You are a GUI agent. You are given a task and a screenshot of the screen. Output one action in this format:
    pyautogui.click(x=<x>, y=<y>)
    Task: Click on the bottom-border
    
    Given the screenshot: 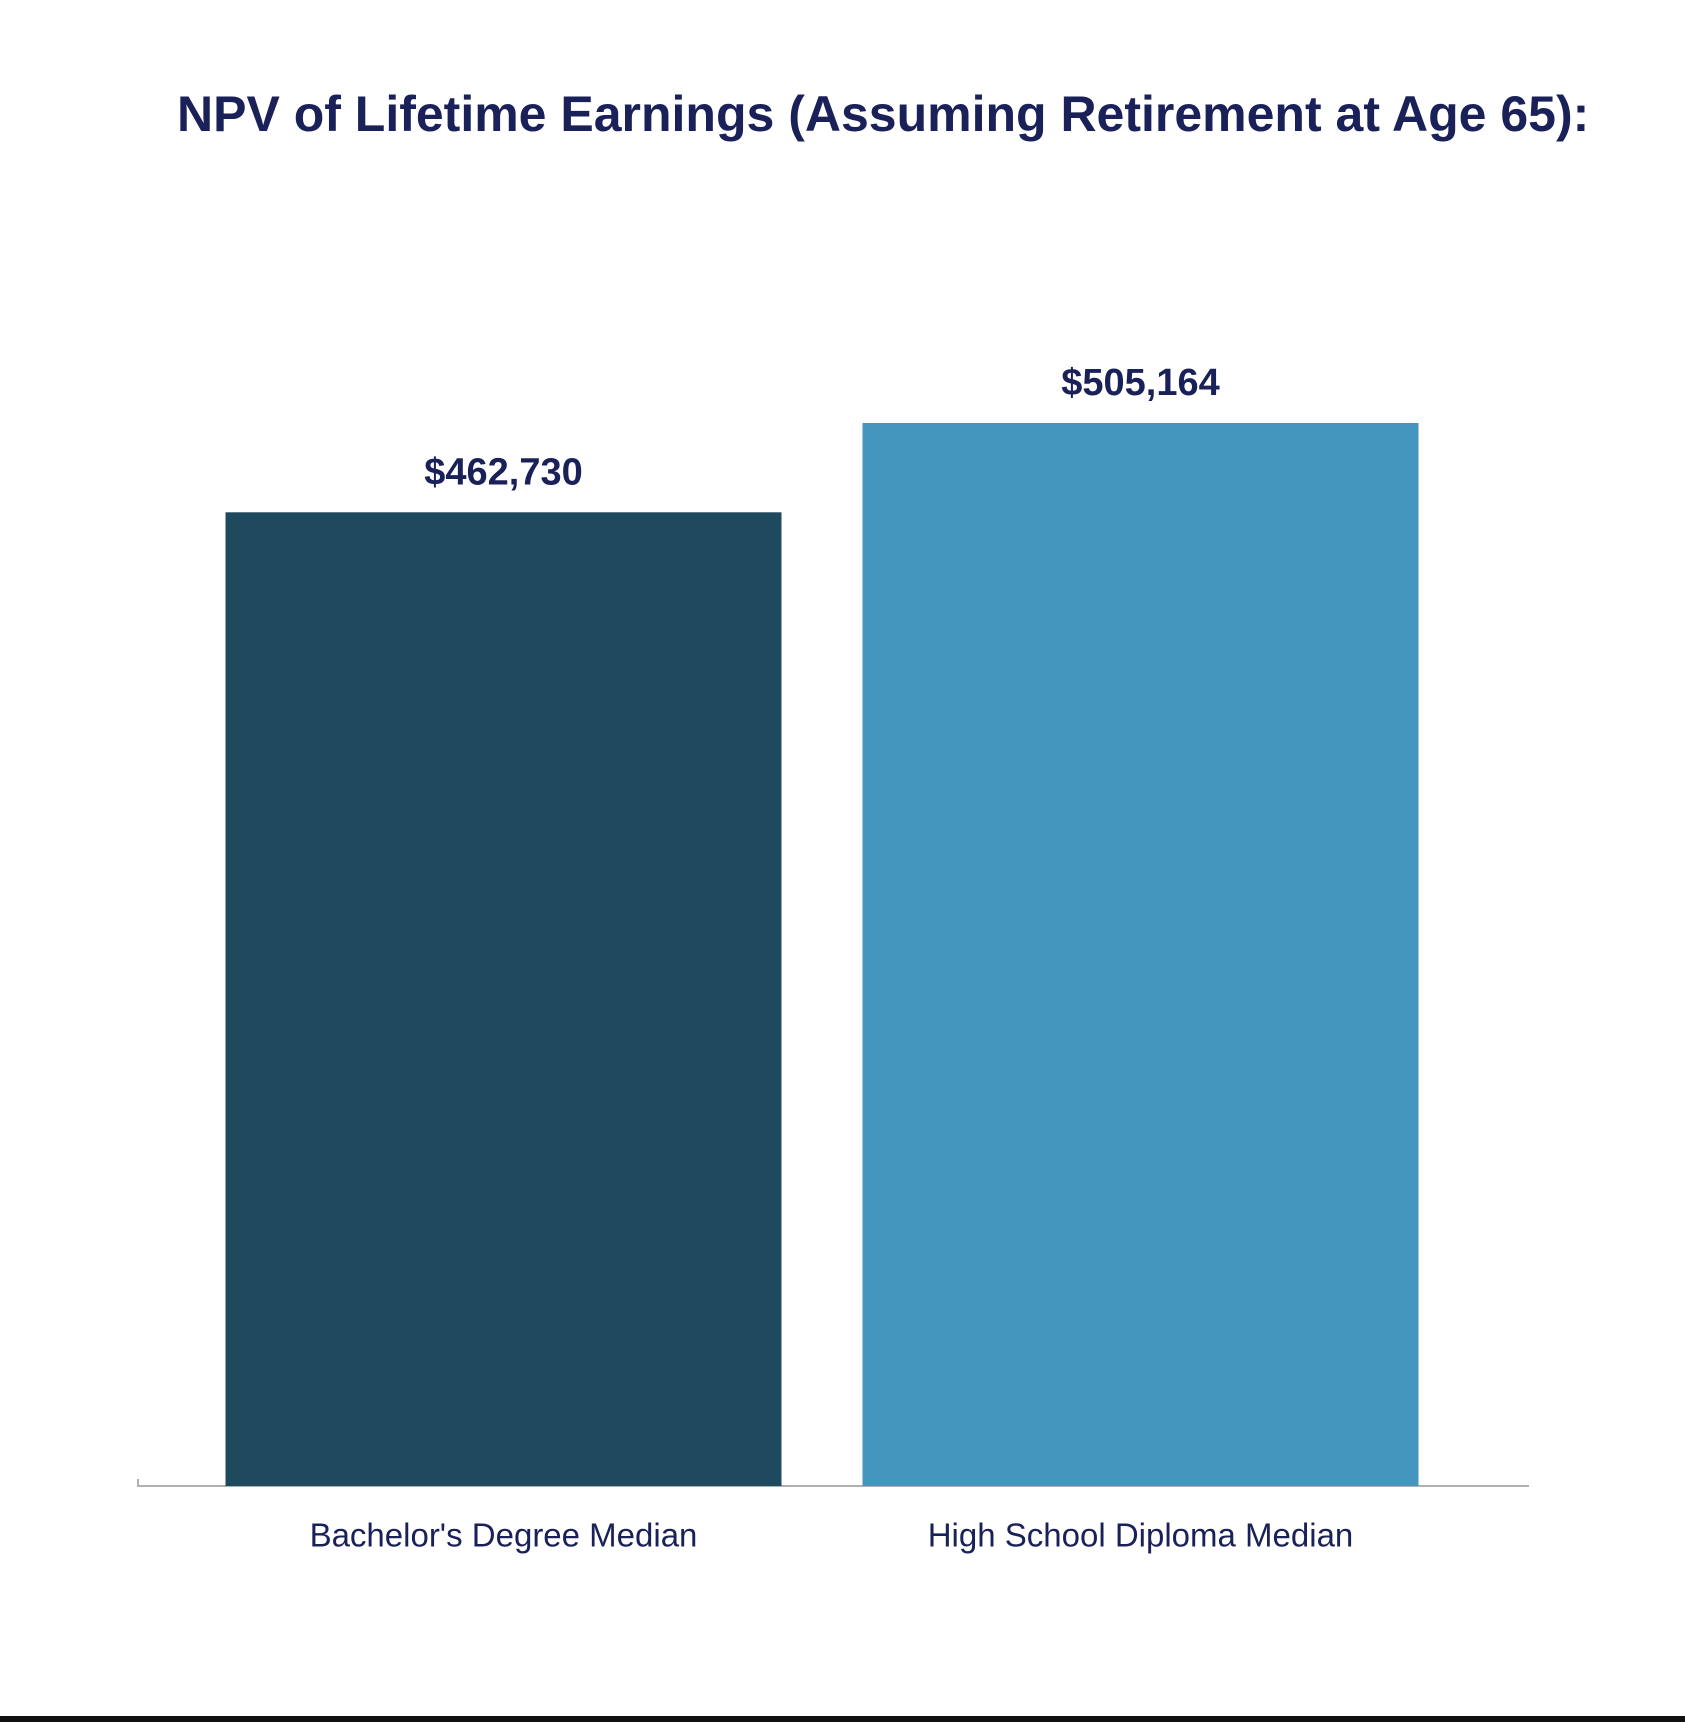 What is the action you would take?
    pyautogui.click(x=842, y=1719)
    